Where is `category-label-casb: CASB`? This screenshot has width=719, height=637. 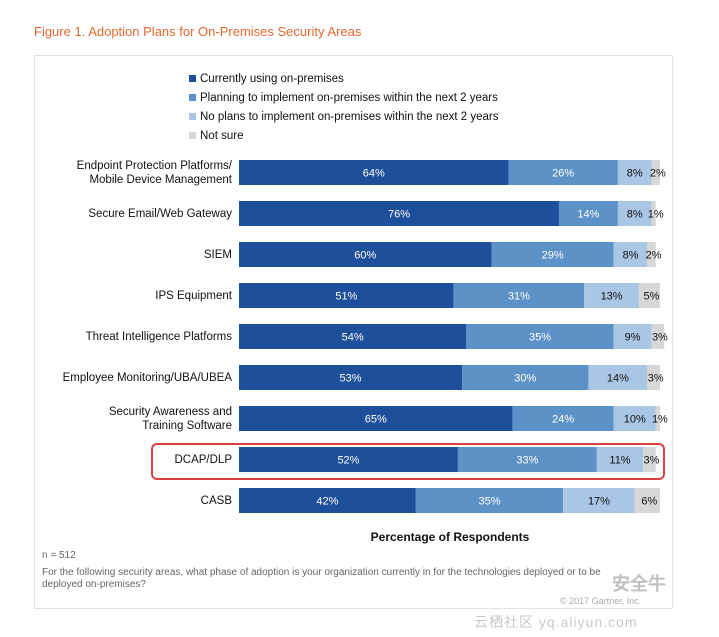
category-label-casb: CASB is located at coordinates (216, 500).